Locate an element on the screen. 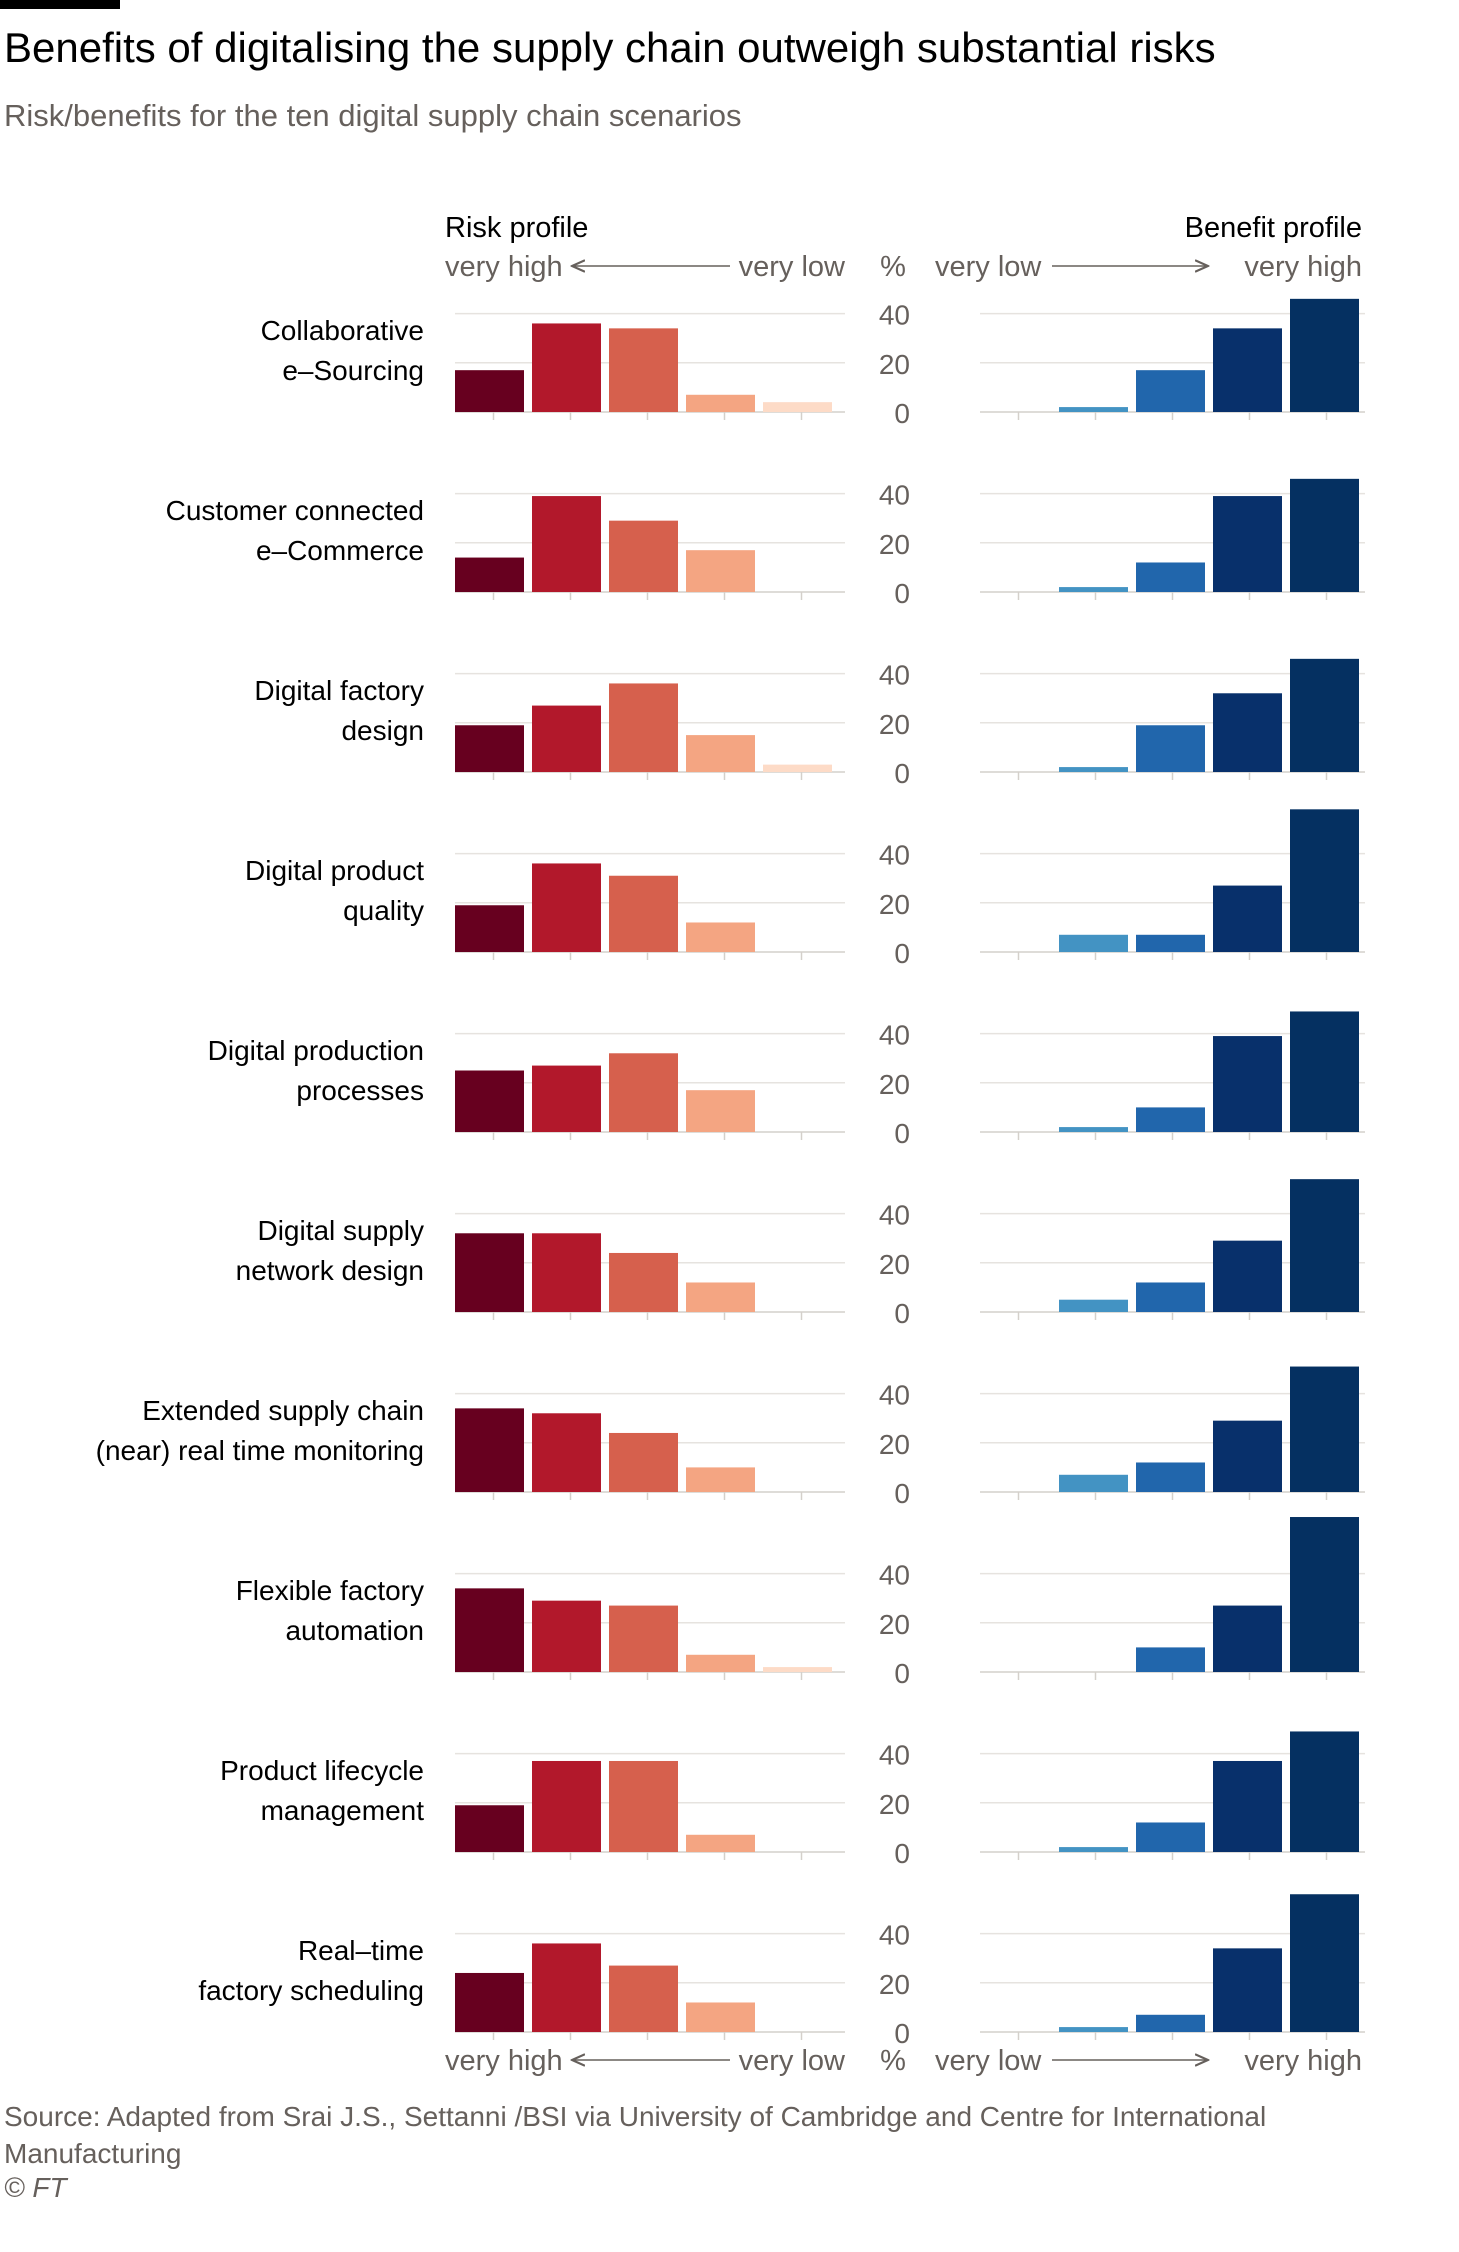 This screenshot has width=1459, height=2252. benefit-profile-title: Benefit profile is located at coordinates (1273, 228).